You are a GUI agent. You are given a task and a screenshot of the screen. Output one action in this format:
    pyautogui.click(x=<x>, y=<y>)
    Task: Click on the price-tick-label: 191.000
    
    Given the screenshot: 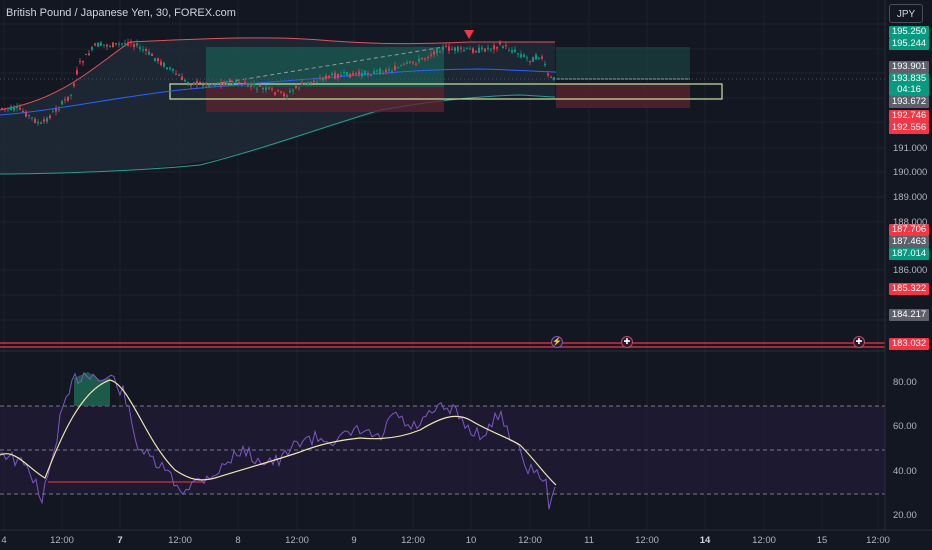 What is the action you would take?
    pyautogui.click(x=910, y=148)
    